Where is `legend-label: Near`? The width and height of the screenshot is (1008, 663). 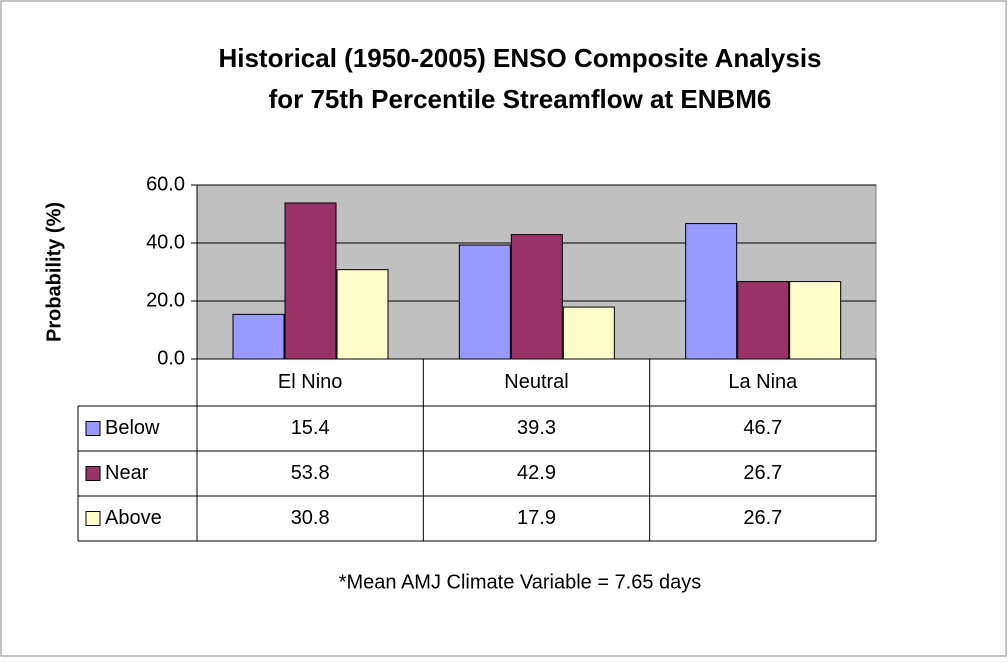
legend-label: Near is located at coordinates (127, 473).